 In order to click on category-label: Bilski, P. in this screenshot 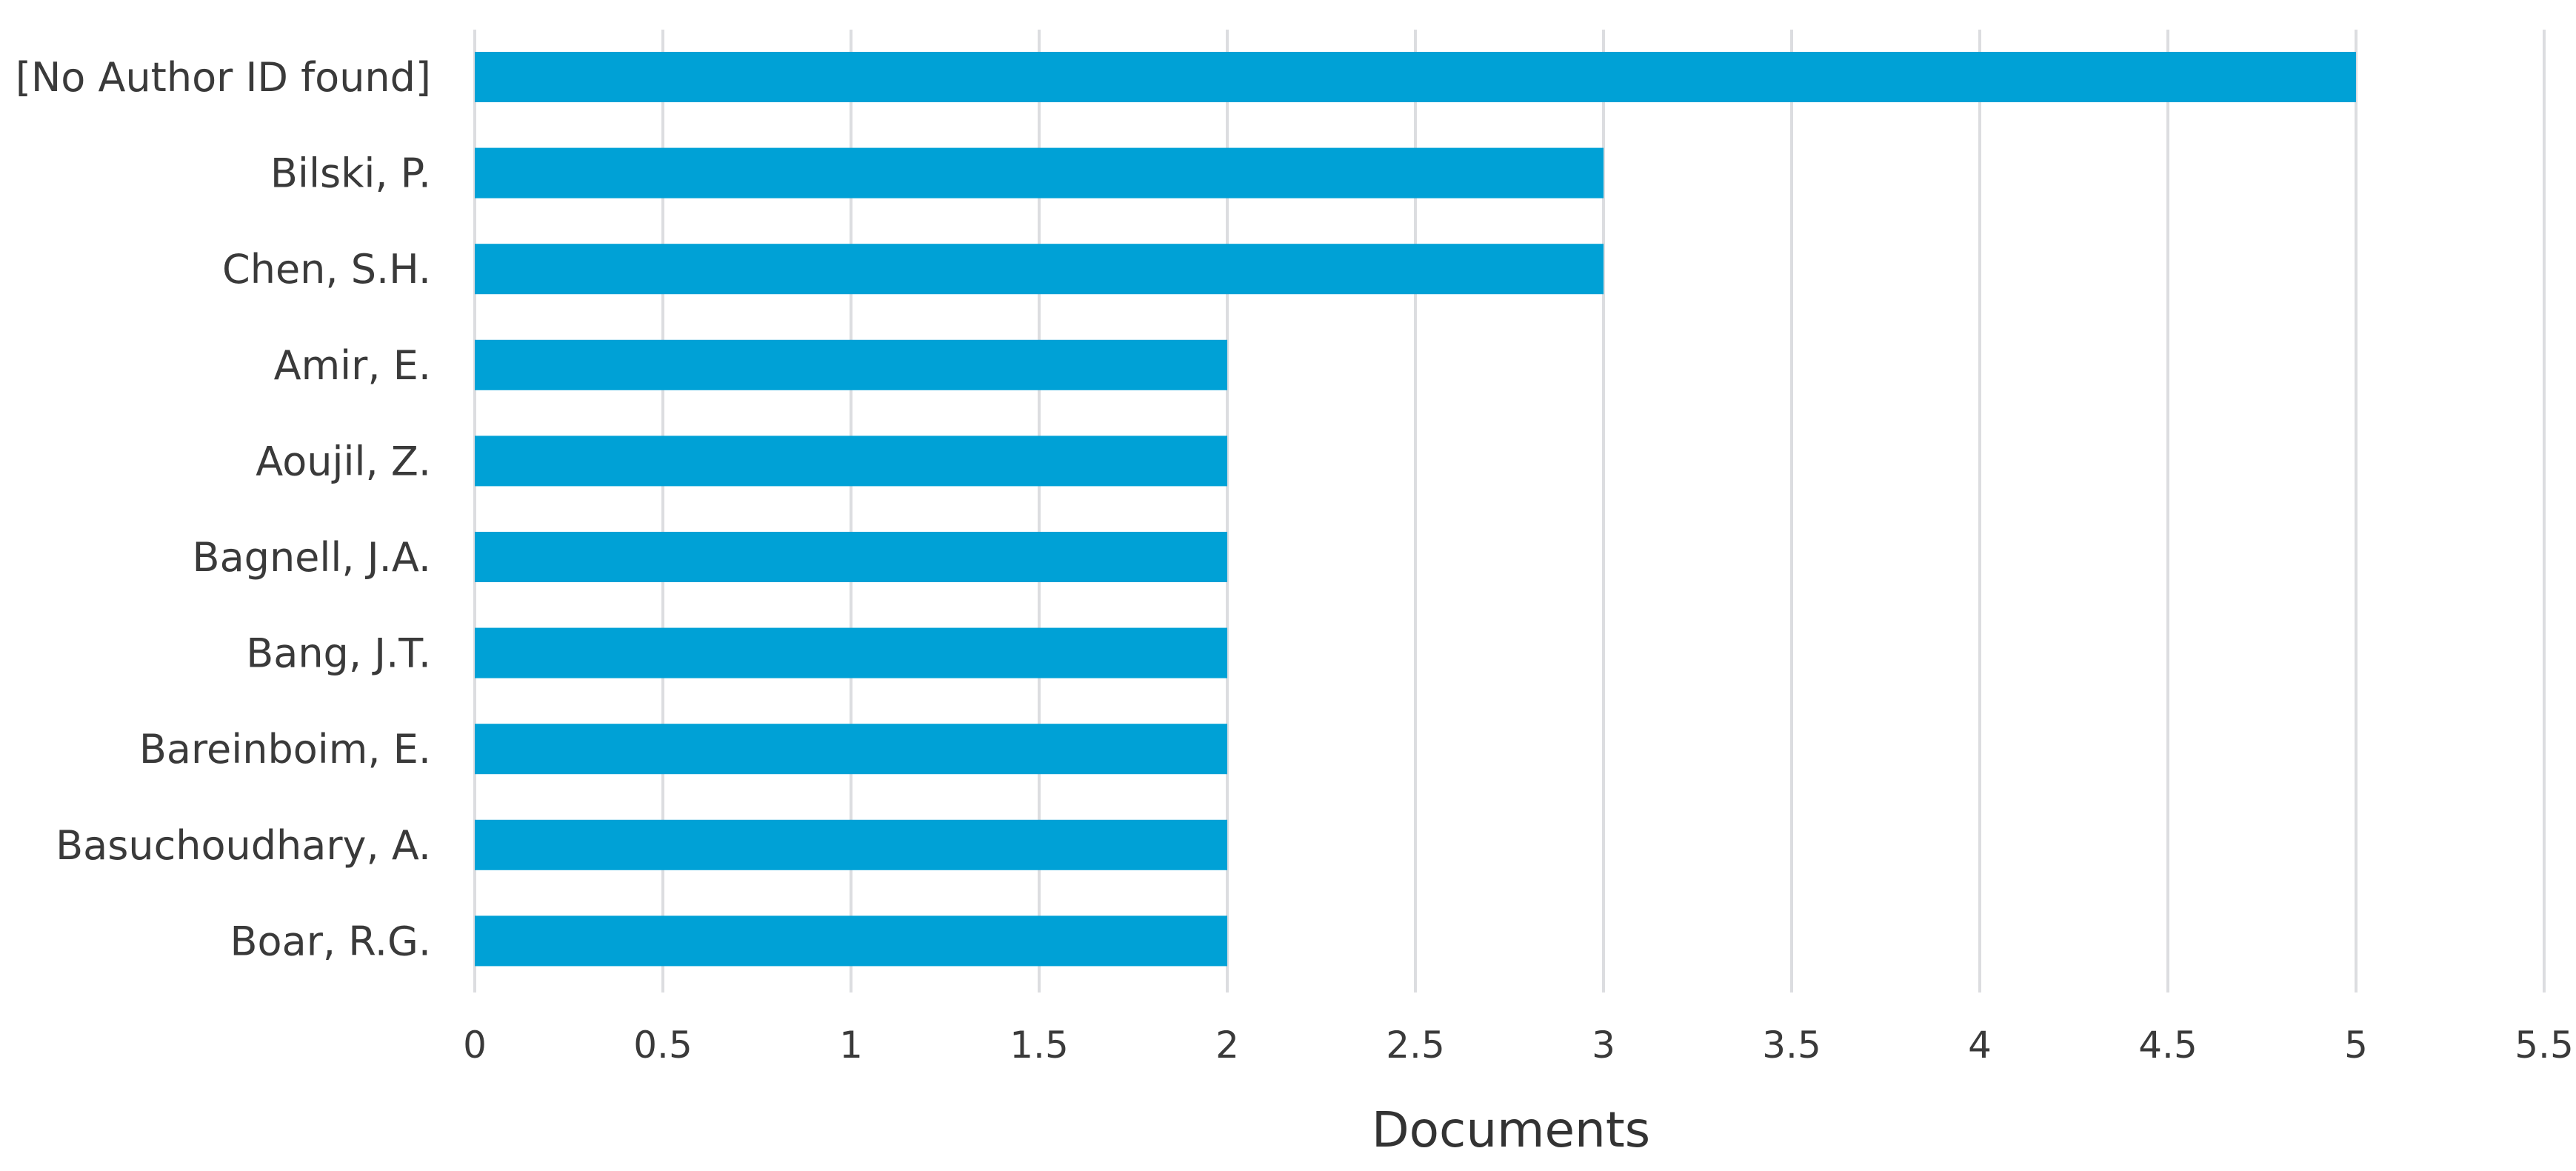, I will do `click(350, 173)`.